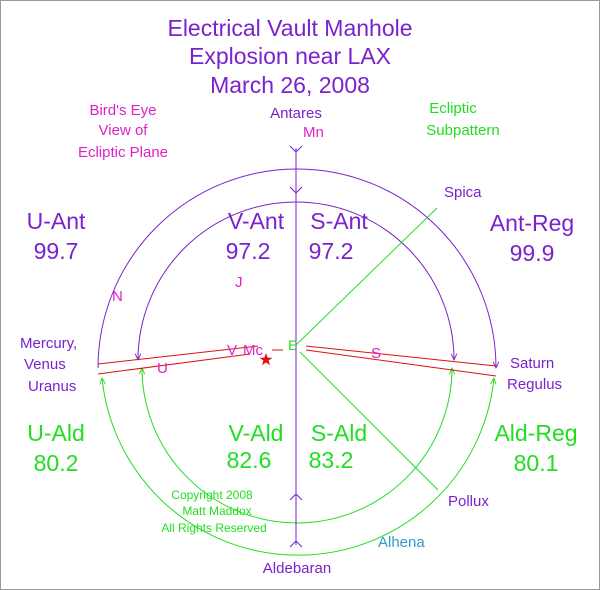 Image resolution: width=600 pixels, height=590 pixels. I want to click on earth-spica-line, so click(366, 276).